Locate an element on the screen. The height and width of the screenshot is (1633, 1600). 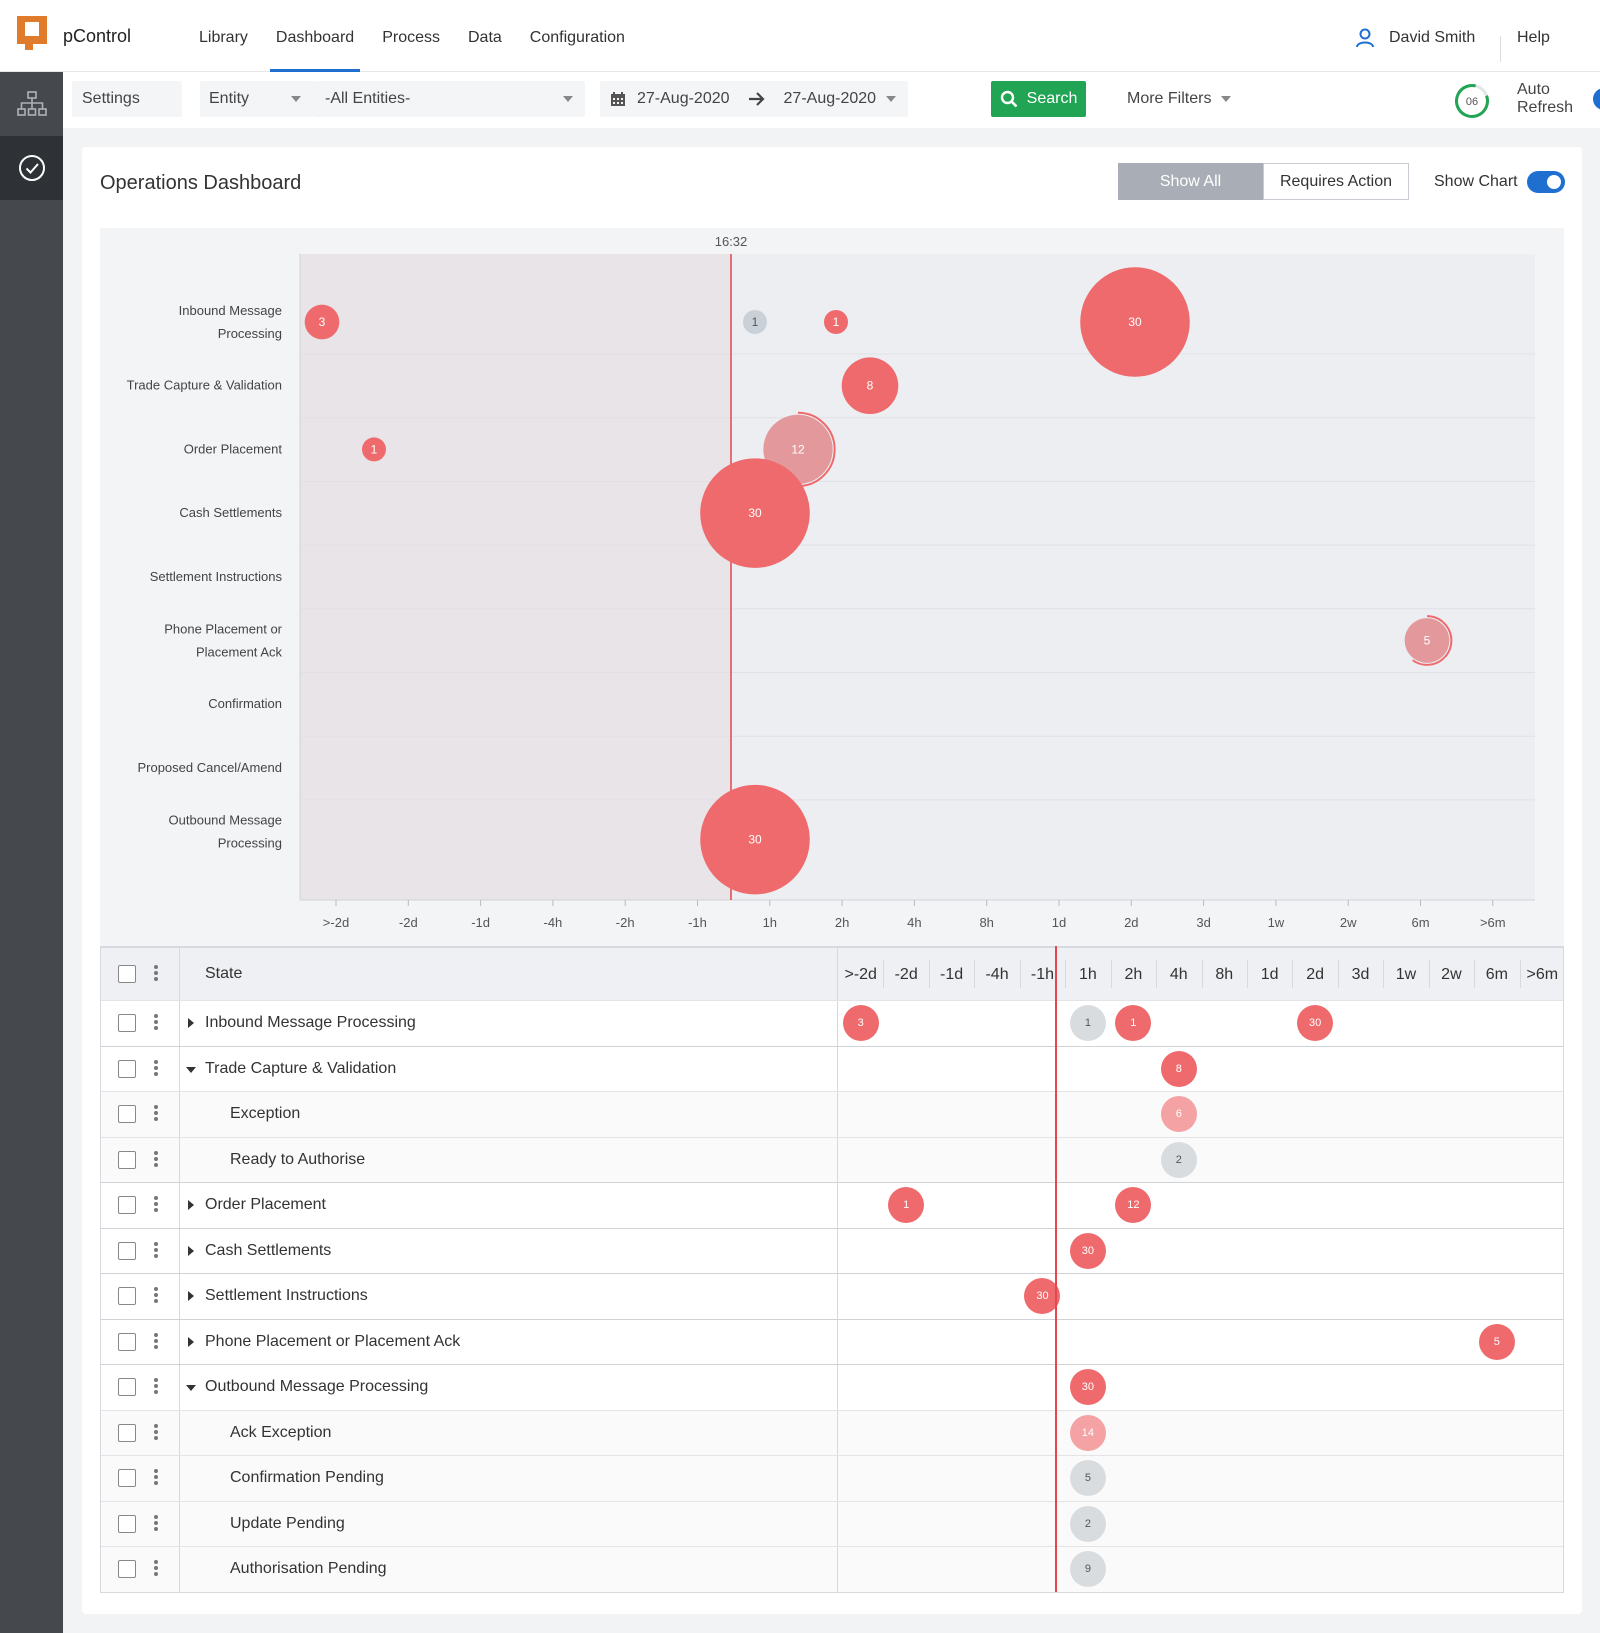
entity-type-select: Entity is located at coordinates (256, 99).